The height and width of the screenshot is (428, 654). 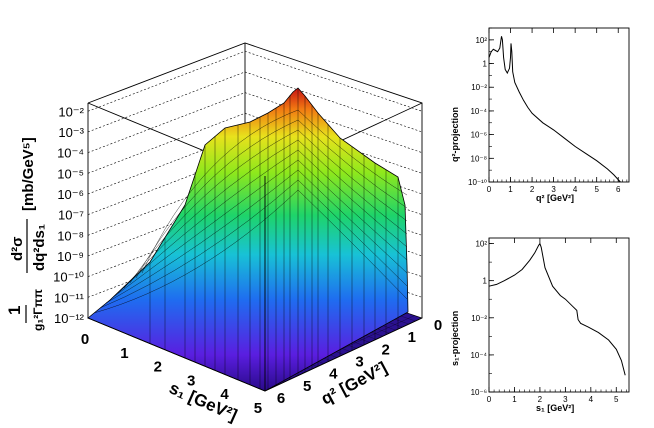 What do you see at coordinates (555, 408) in the screenshot?
I see `s1-projection-xlabel: s₁ [GeV²]` at bounding box center [555, 408].